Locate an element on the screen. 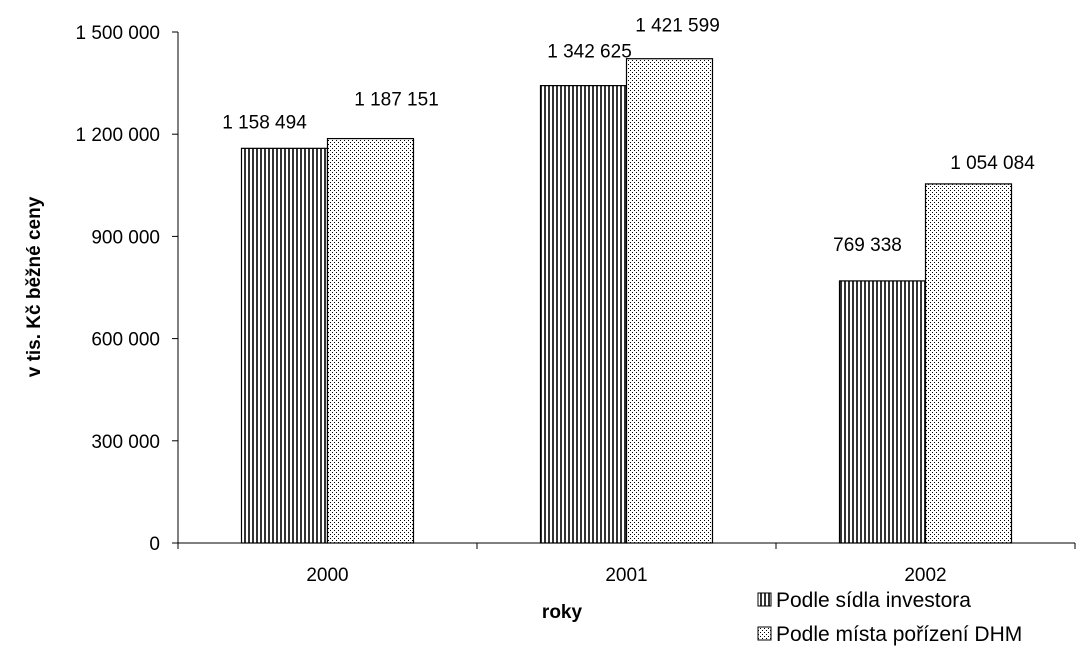 Image resolution: width=1080 pixels, height=655 pixels. data-label: 1 342 625 is located at coordinates (589, 52).